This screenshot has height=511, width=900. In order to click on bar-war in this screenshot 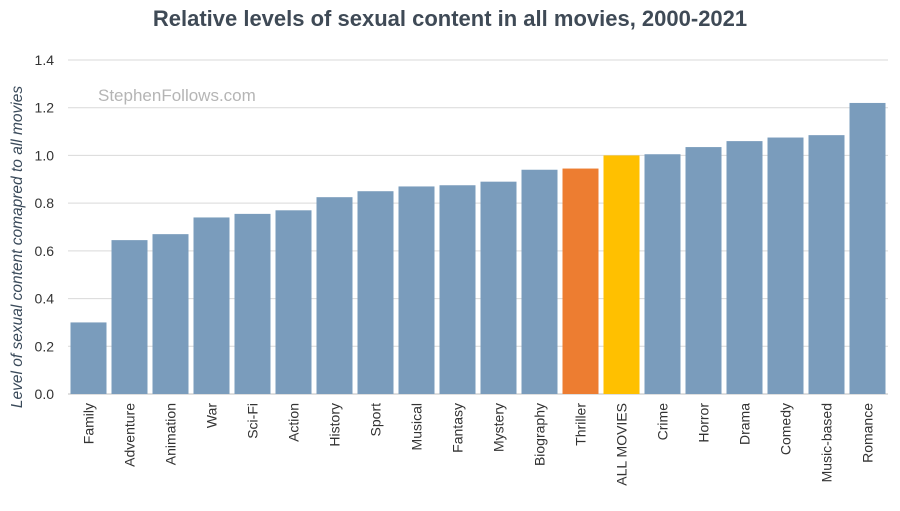, I will do `click(211, 305)`.